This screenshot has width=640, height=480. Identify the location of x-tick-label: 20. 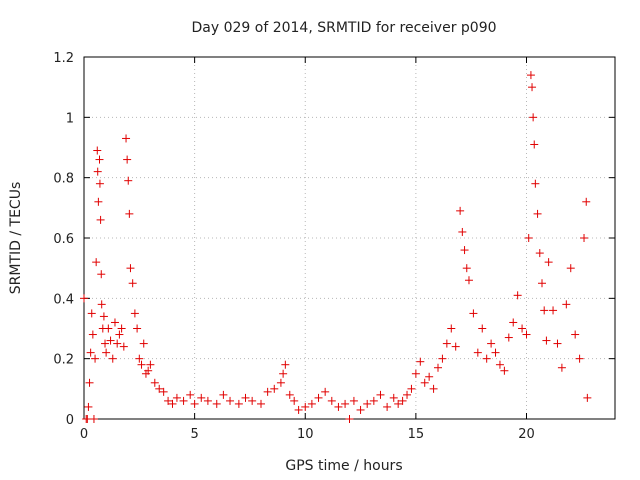
(526, 434).